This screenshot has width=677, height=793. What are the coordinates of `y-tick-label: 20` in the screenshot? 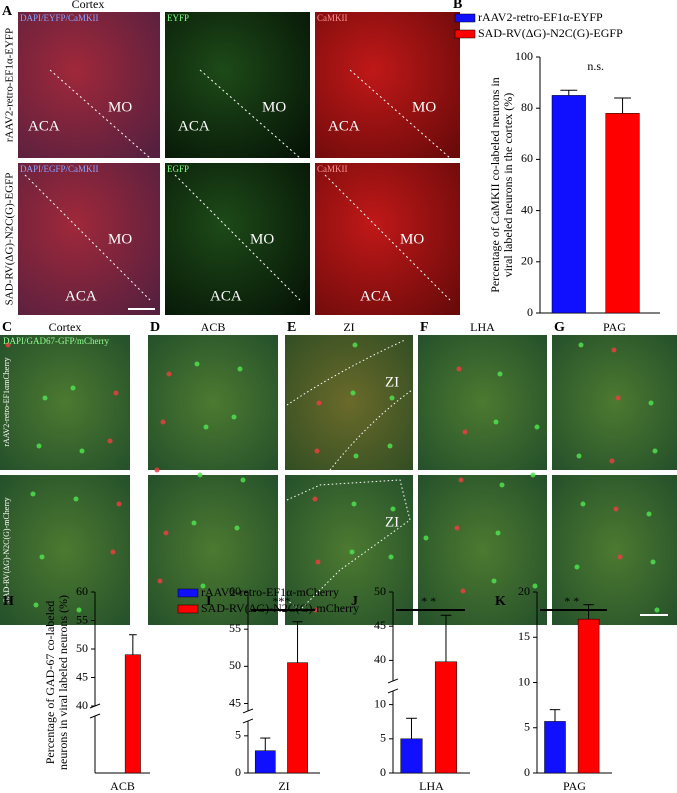 It's located at (524, 591).